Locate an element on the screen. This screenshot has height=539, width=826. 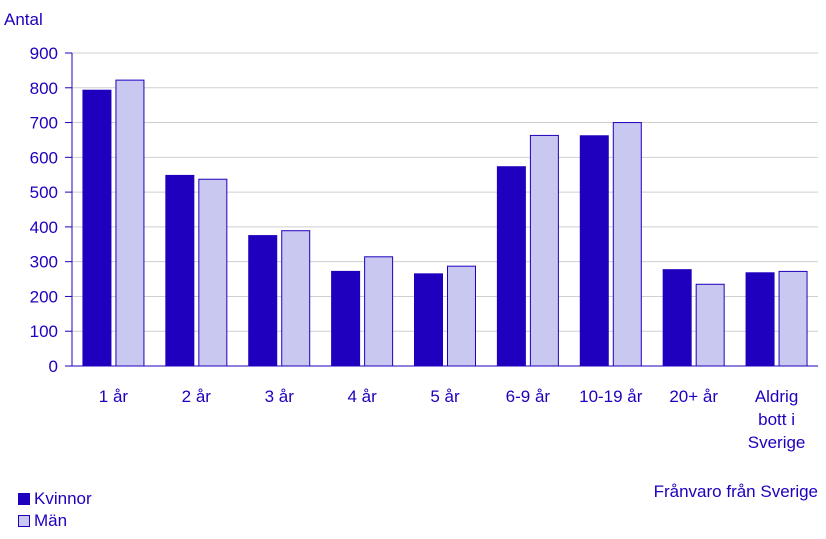
x-tick-label: 2 år is located at coordinates (197, 396).